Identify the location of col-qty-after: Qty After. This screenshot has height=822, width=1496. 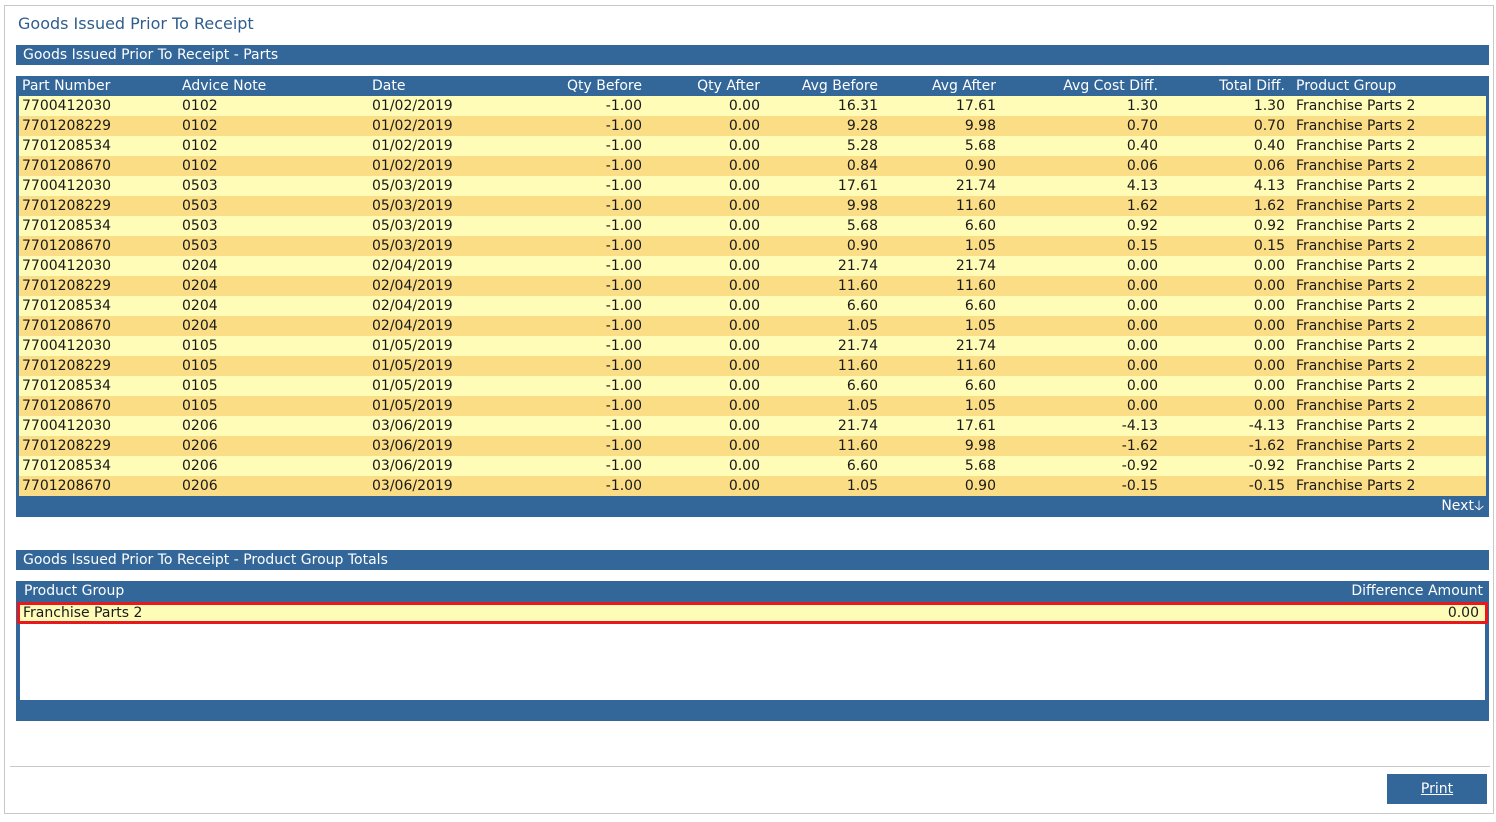
(728, 86).